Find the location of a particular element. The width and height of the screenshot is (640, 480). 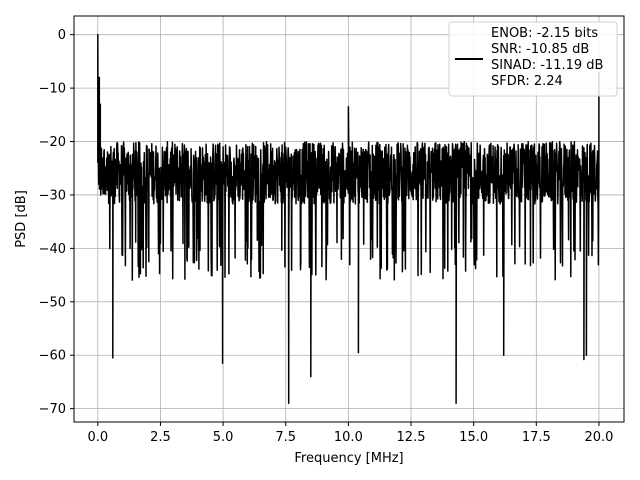

x-tick-label: 20.0 is located at coordinates (598, 437).